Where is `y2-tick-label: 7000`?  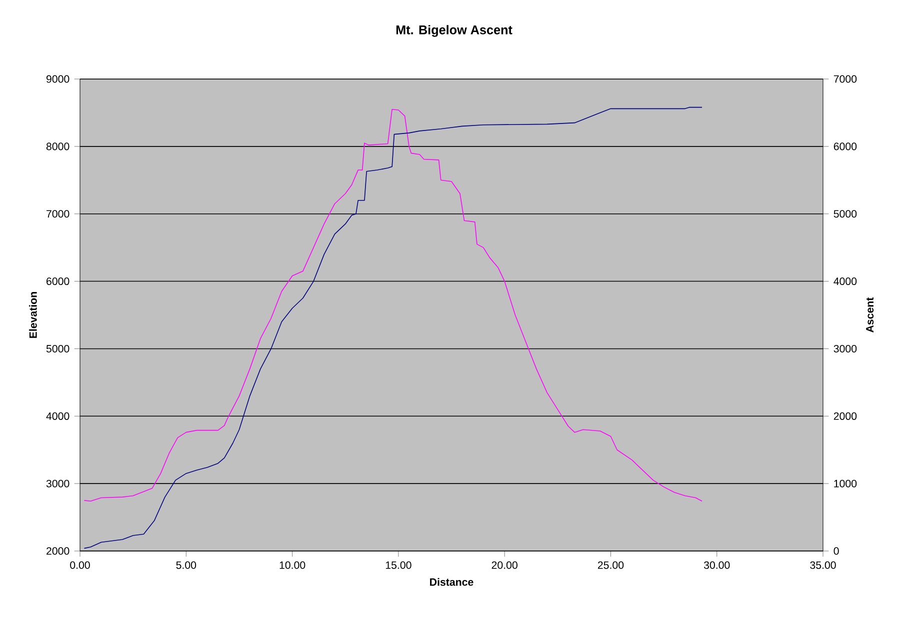
y2-tick-label: 7000 is located at coordinates (845, 79).